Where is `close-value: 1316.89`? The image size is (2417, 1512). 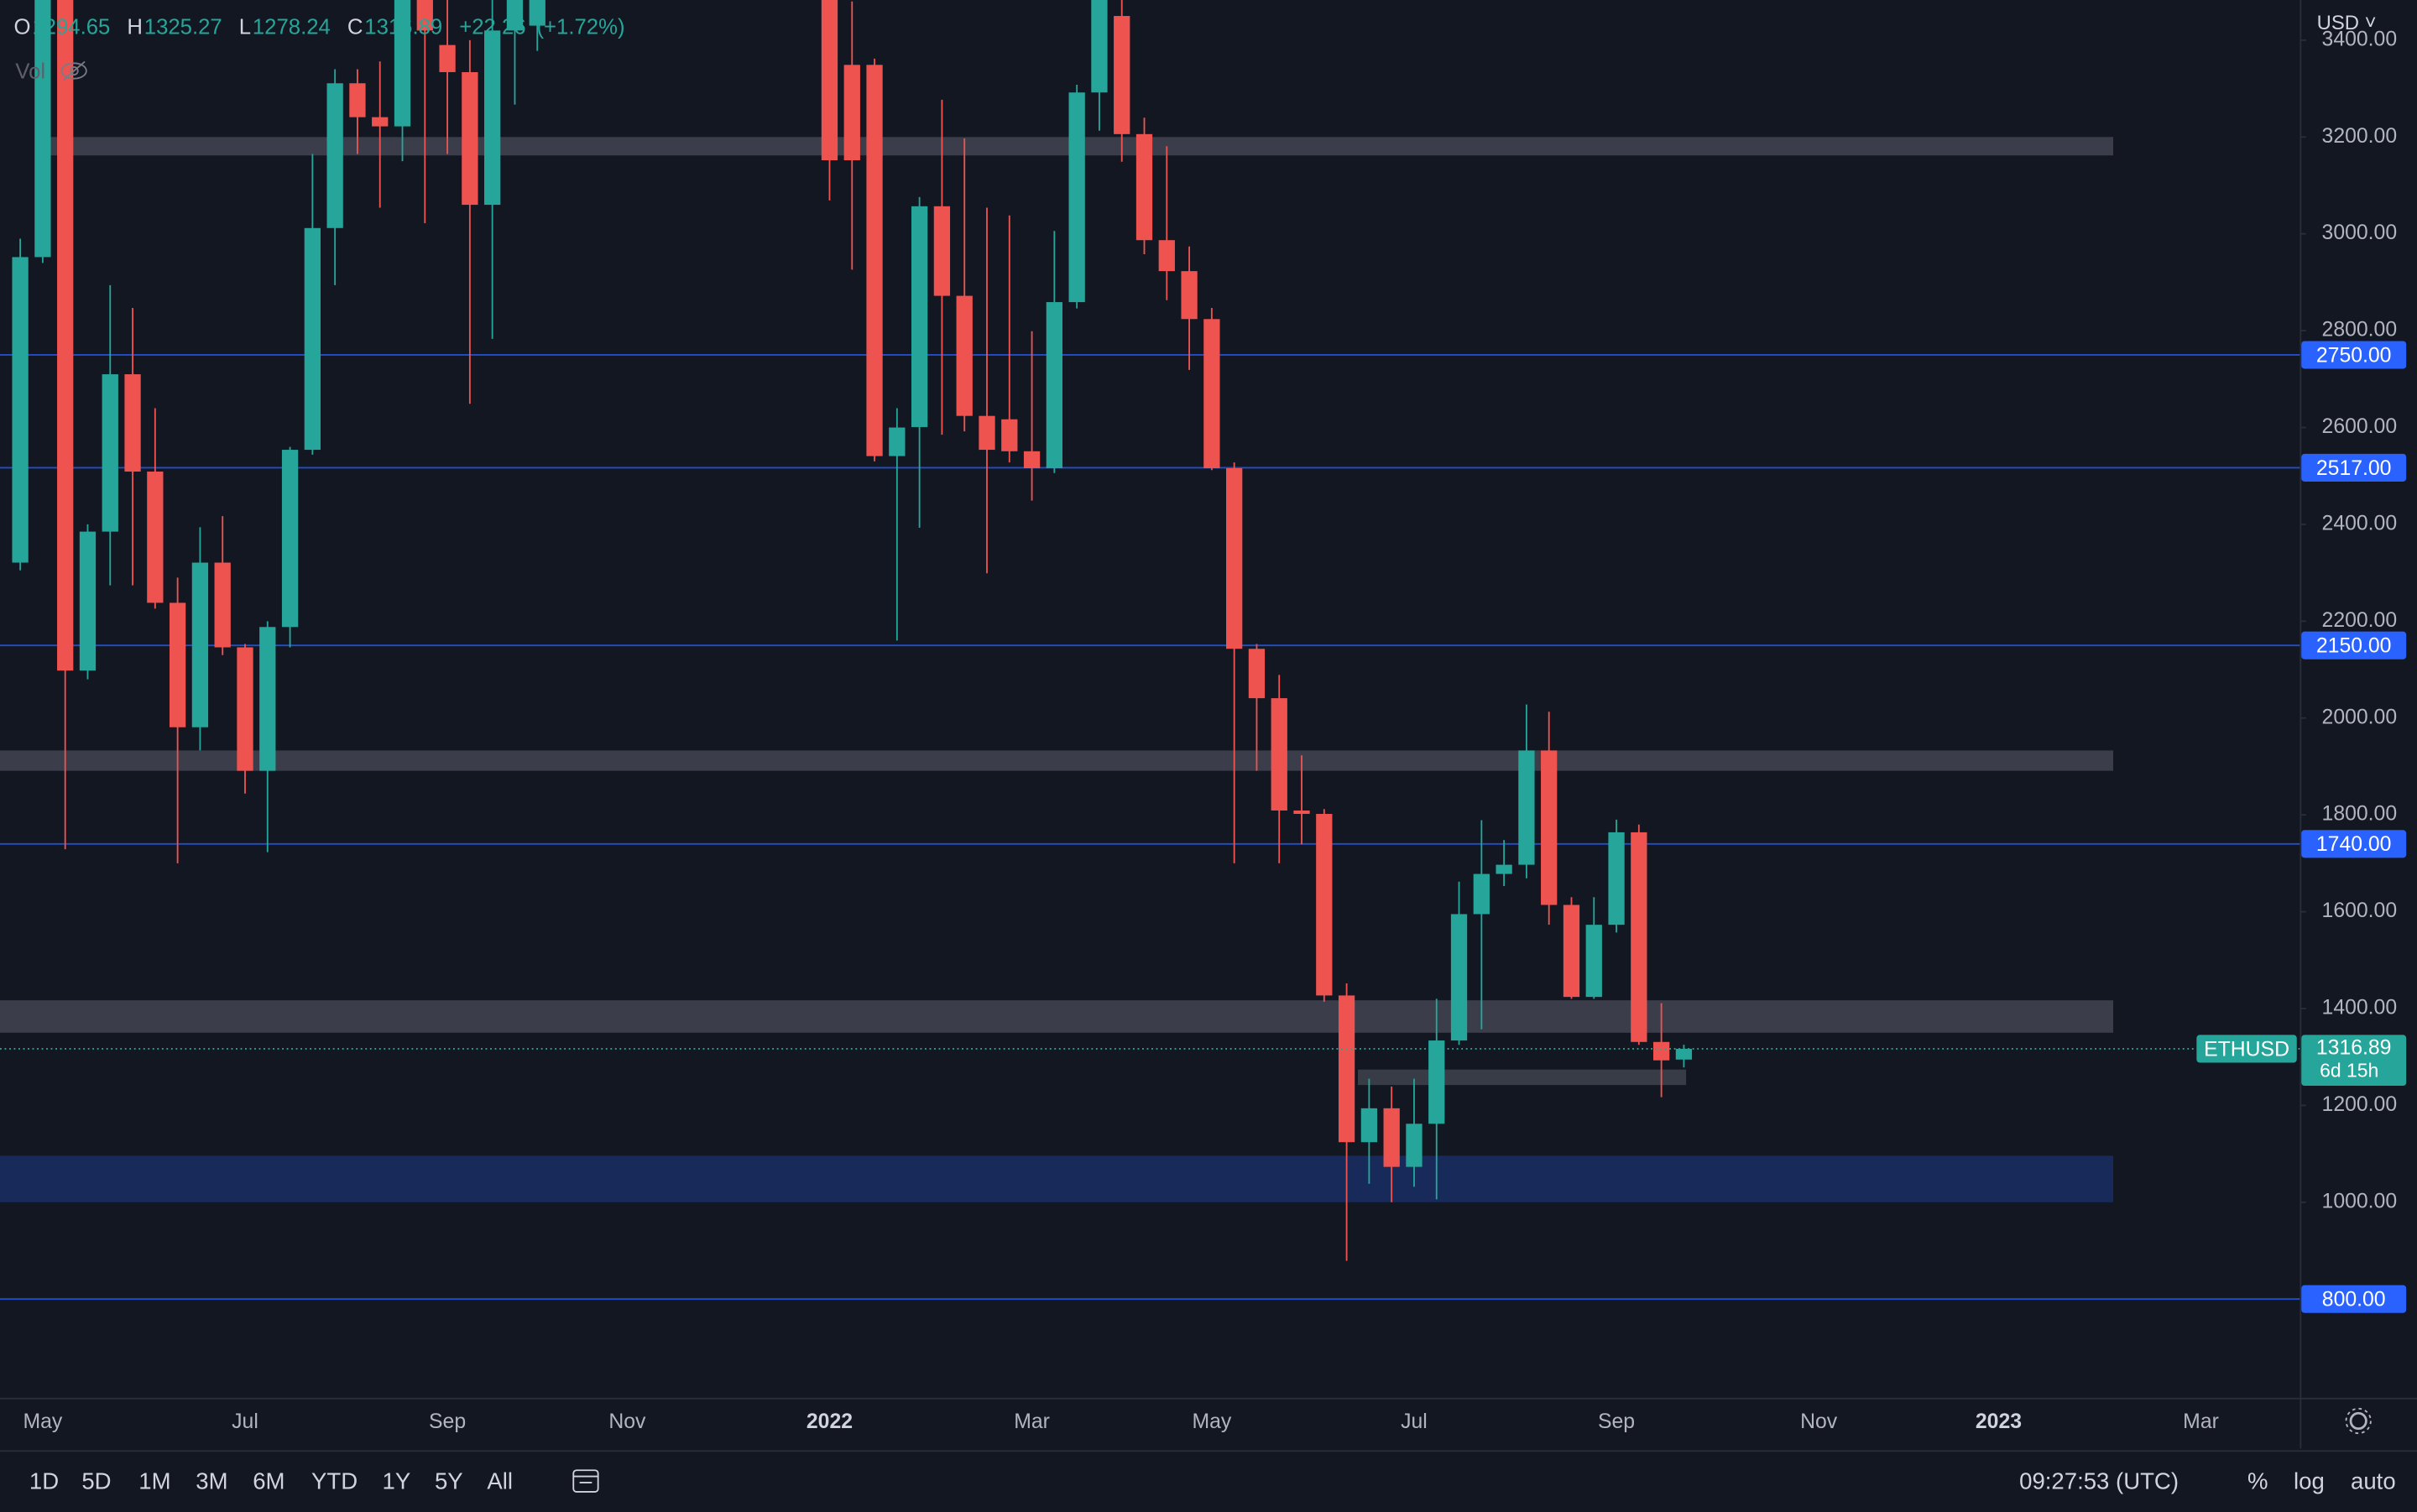 close-value: 1316.89 is located at coordinates (403, 26).